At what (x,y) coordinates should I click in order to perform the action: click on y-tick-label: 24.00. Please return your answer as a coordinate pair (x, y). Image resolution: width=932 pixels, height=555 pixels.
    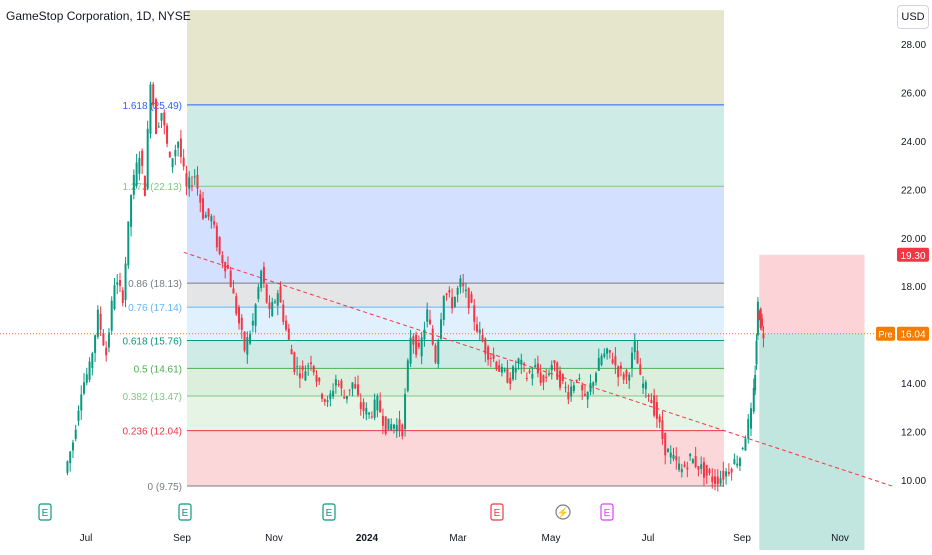
    Looking at the image, I should click on (913, 142).